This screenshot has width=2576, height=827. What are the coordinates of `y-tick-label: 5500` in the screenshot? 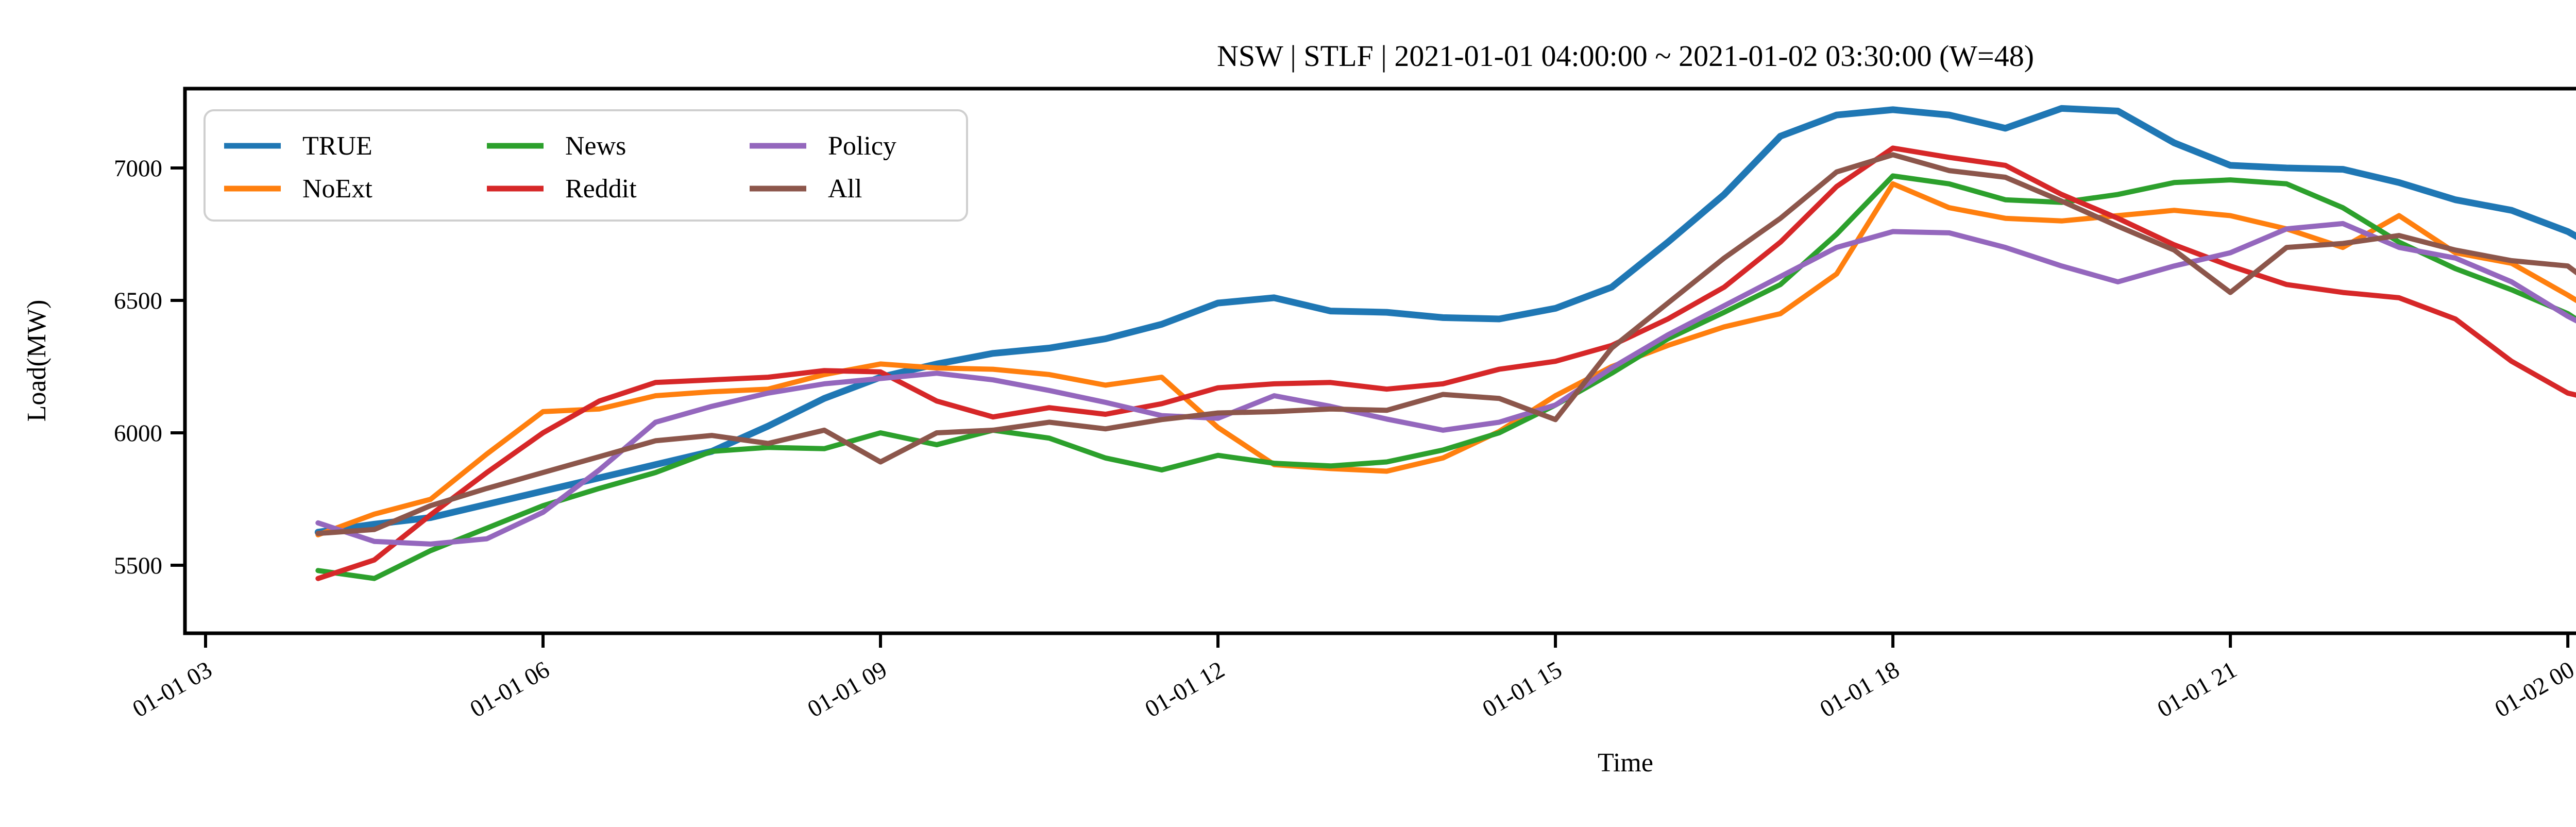 It's located at (138, 565).